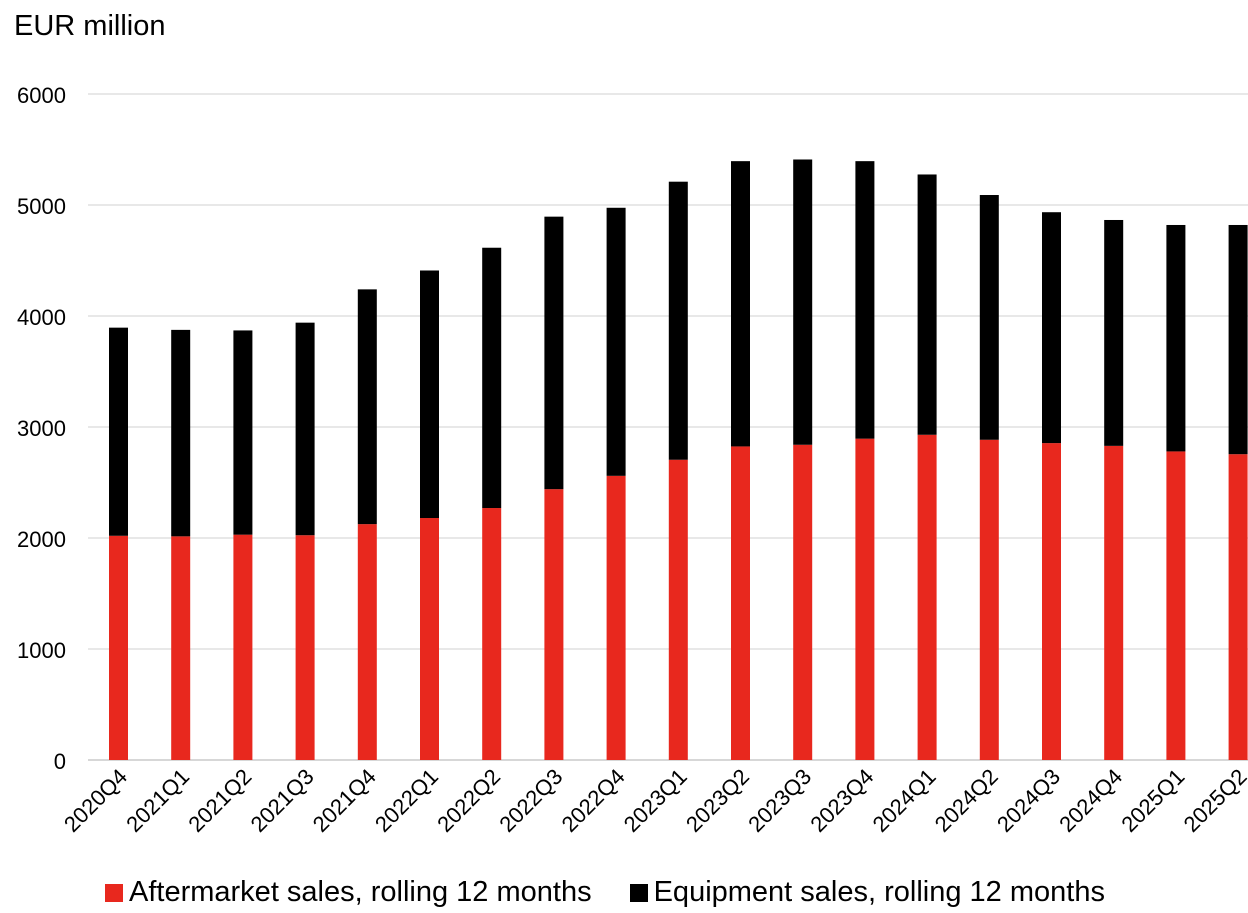 The height and width of the screenshot is (913, 1248). Describe the element at coordinates (1238, 607) in the screenshot. I see `bar-aftermarket-2025Q2` at that location.